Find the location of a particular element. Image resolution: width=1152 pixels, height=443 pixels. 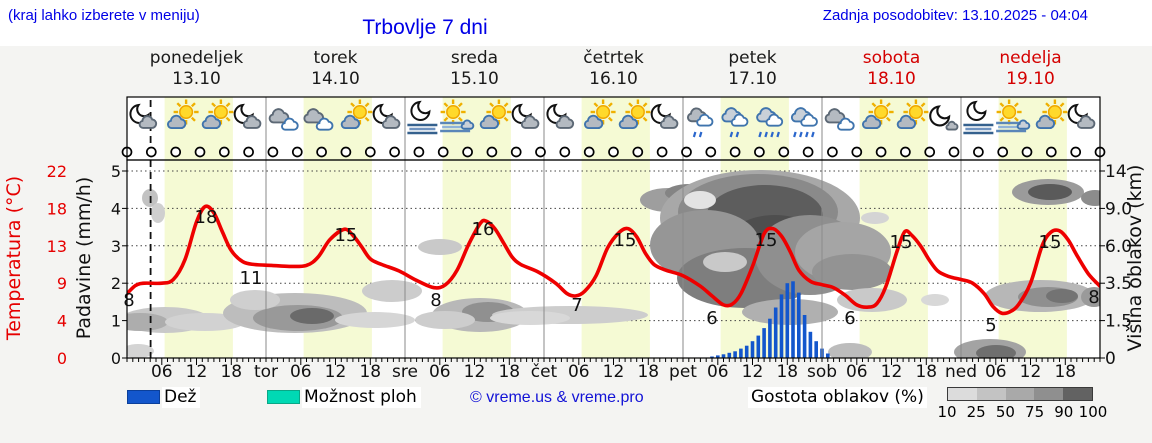

temp-axis-title: Temperatura (°C) is located at coordinates (14, 258).